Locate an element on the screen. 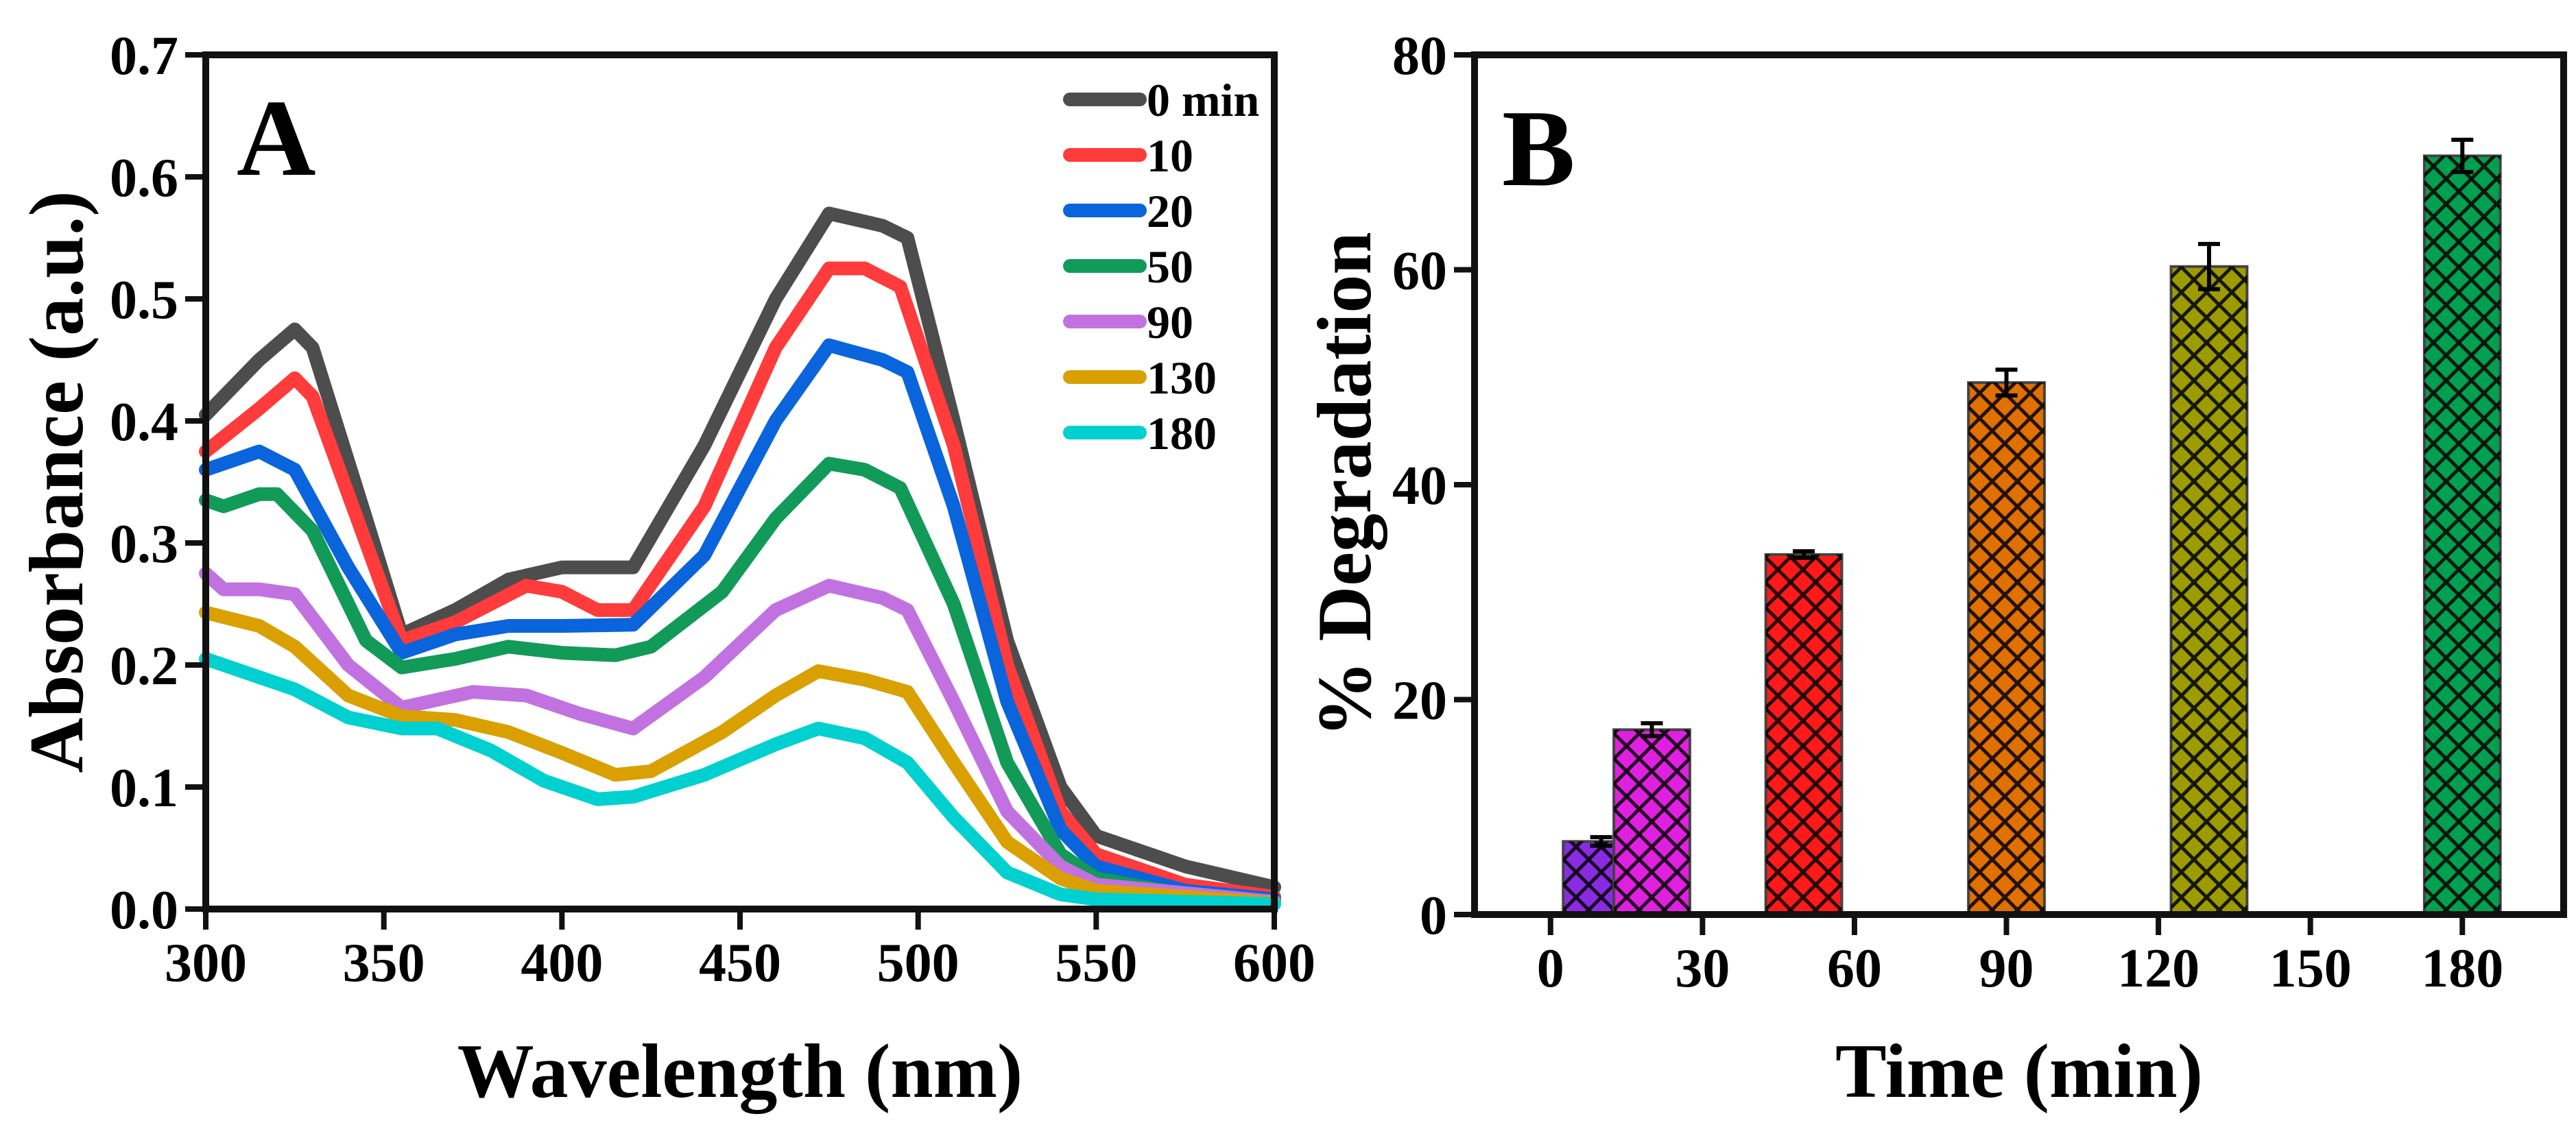 Image resolution: width=2576 pixels, height=1125 pixels. y-tick-label: 0.3 is located at coordinates (144, 544).